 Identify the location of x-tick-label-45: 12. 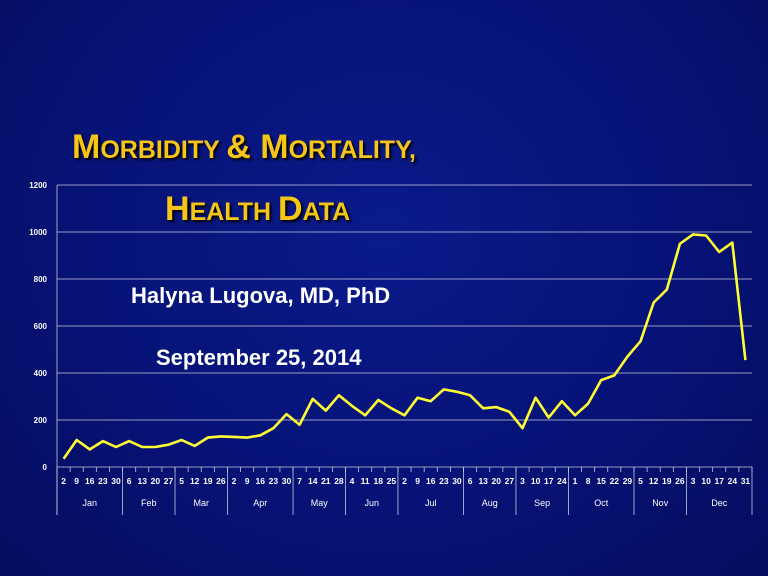
(654, 481).